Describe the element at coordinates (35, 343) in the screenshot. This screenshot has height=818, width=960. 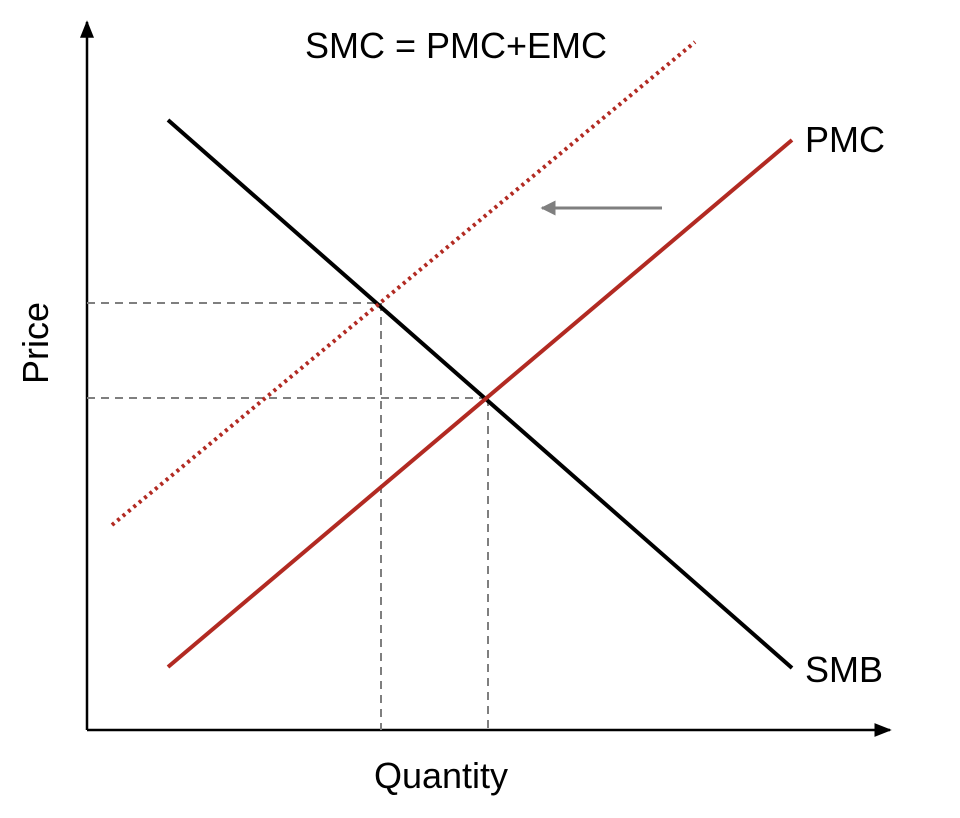
I see `y-axis-label: Price` at that location.